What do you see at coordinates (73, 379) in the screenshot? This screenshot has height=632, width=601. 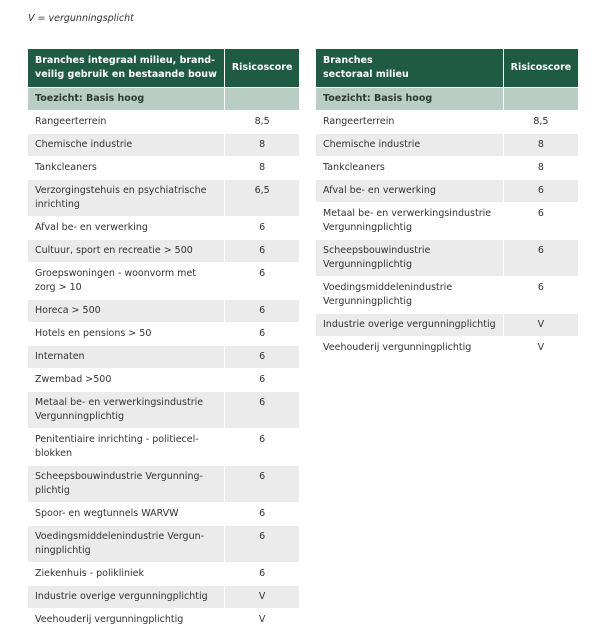 I see `branch-text: Zwembad >500` at bounding box center [73, 379].